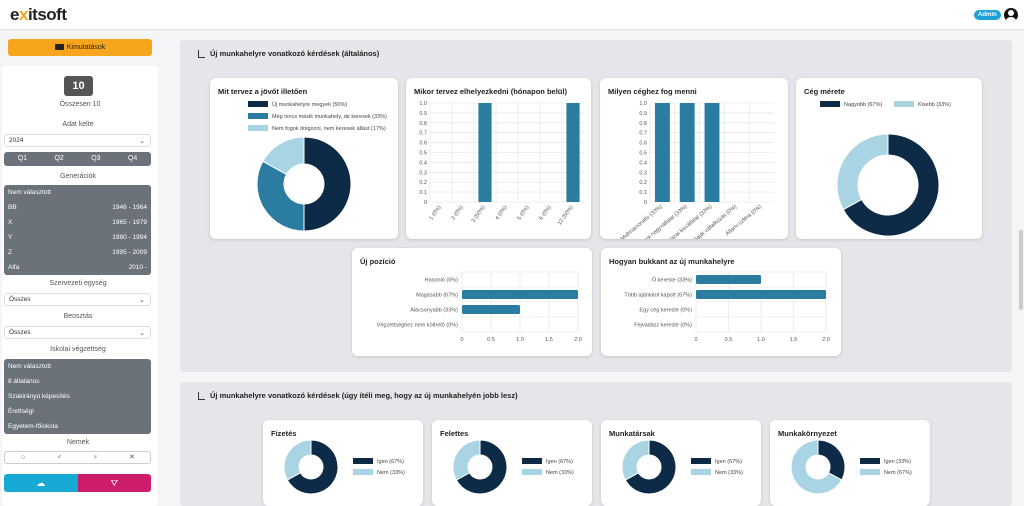  I want to click on user-account-icon, so click(1011, 15).